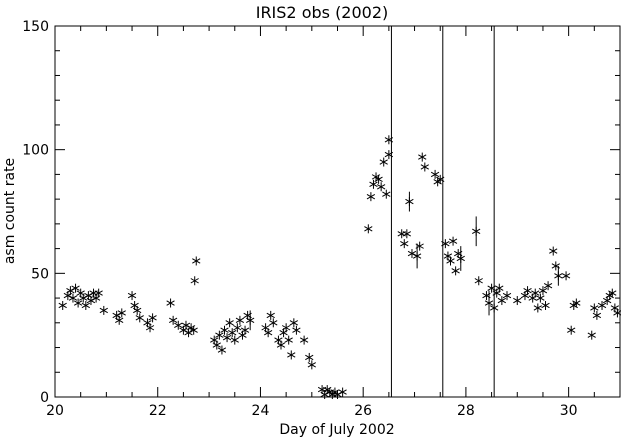  Describe the element at coordinates (35, 151) in the screenshot. I see `y-tick-label: 100` at that location.